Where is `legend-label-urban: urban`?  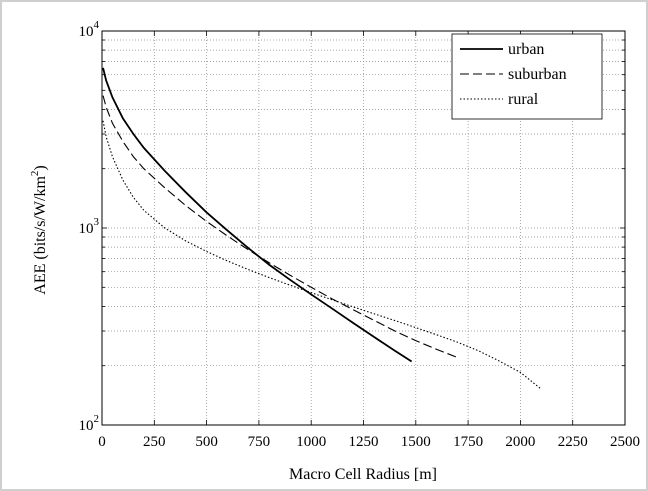 legend-label-urban: urban is located at coordinates (526, 49).